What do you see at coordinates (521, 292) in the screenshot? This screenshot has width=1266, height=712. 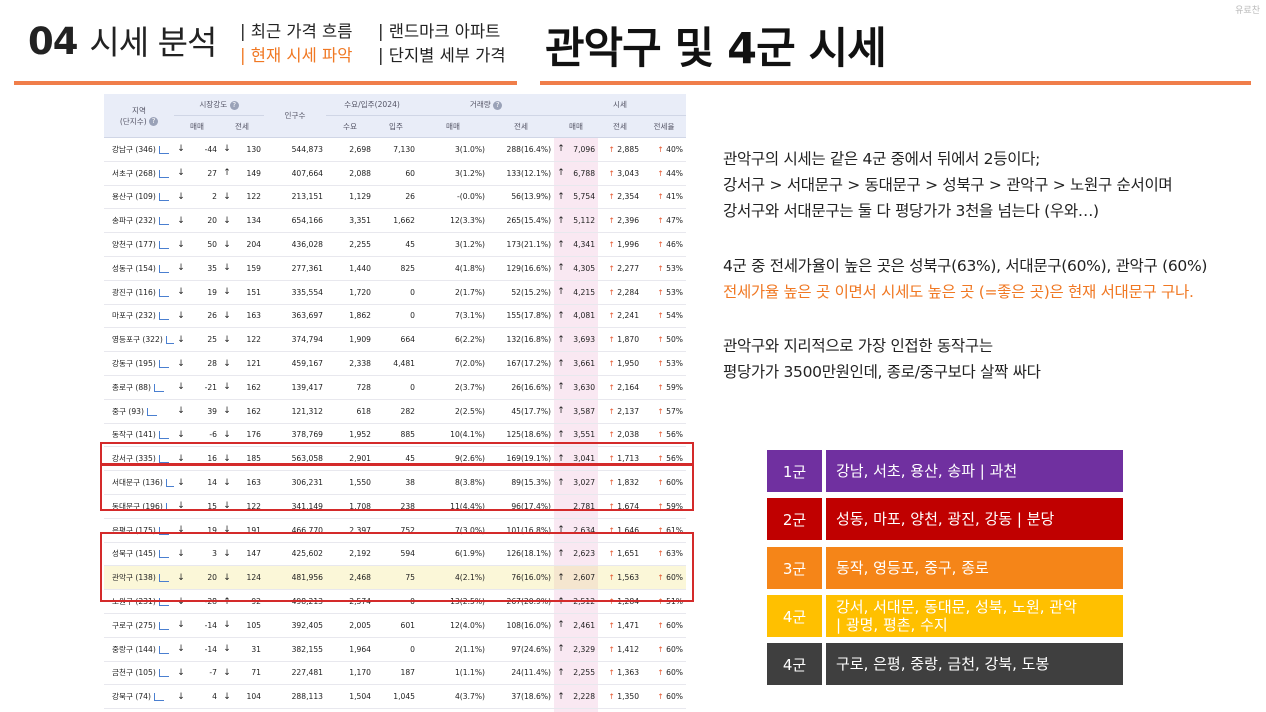 I see `volume-jeonse-cell: 52(15.2%)` at bounding box center [521, 292].